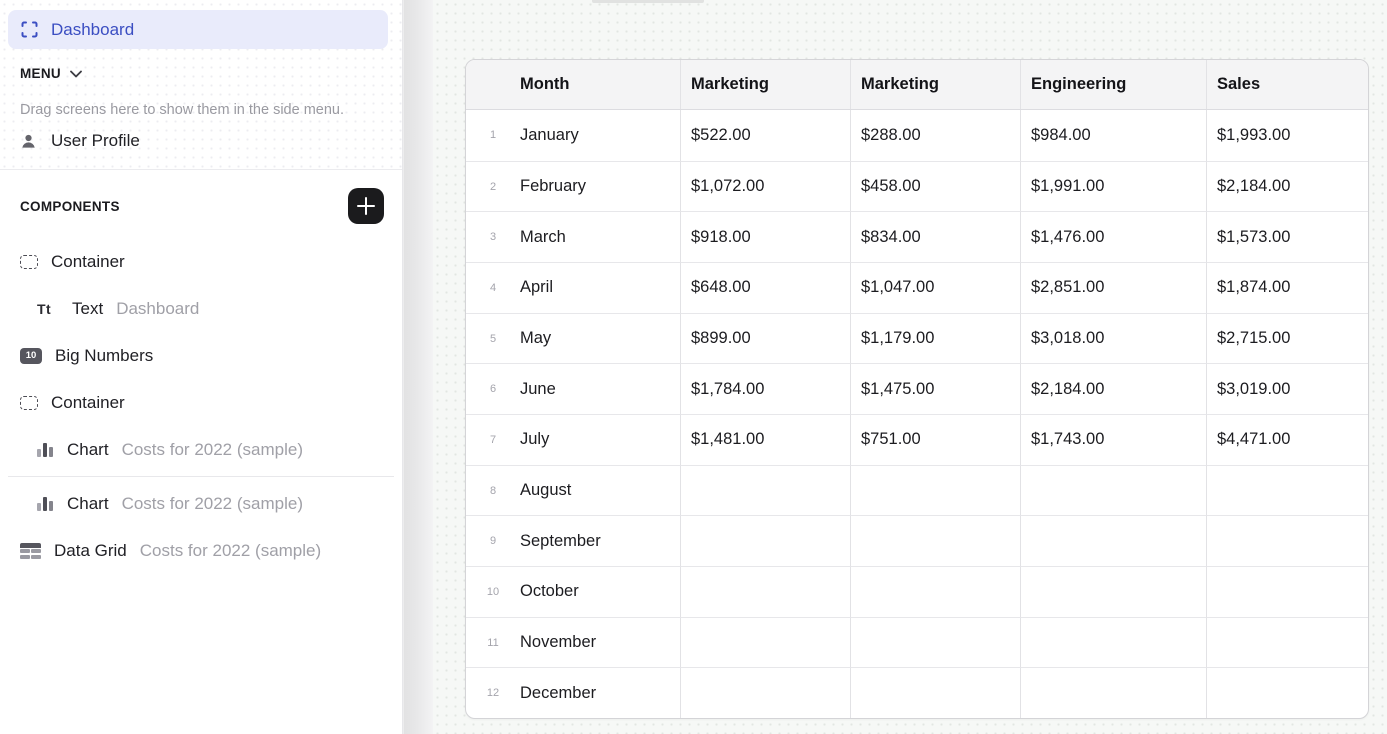 This screenshot has height=734, width=1387. What do you see at coordinates (935, 287) in the screenshot?
I see `value-cell: $1,047.00` at bounding box center [935, 287].